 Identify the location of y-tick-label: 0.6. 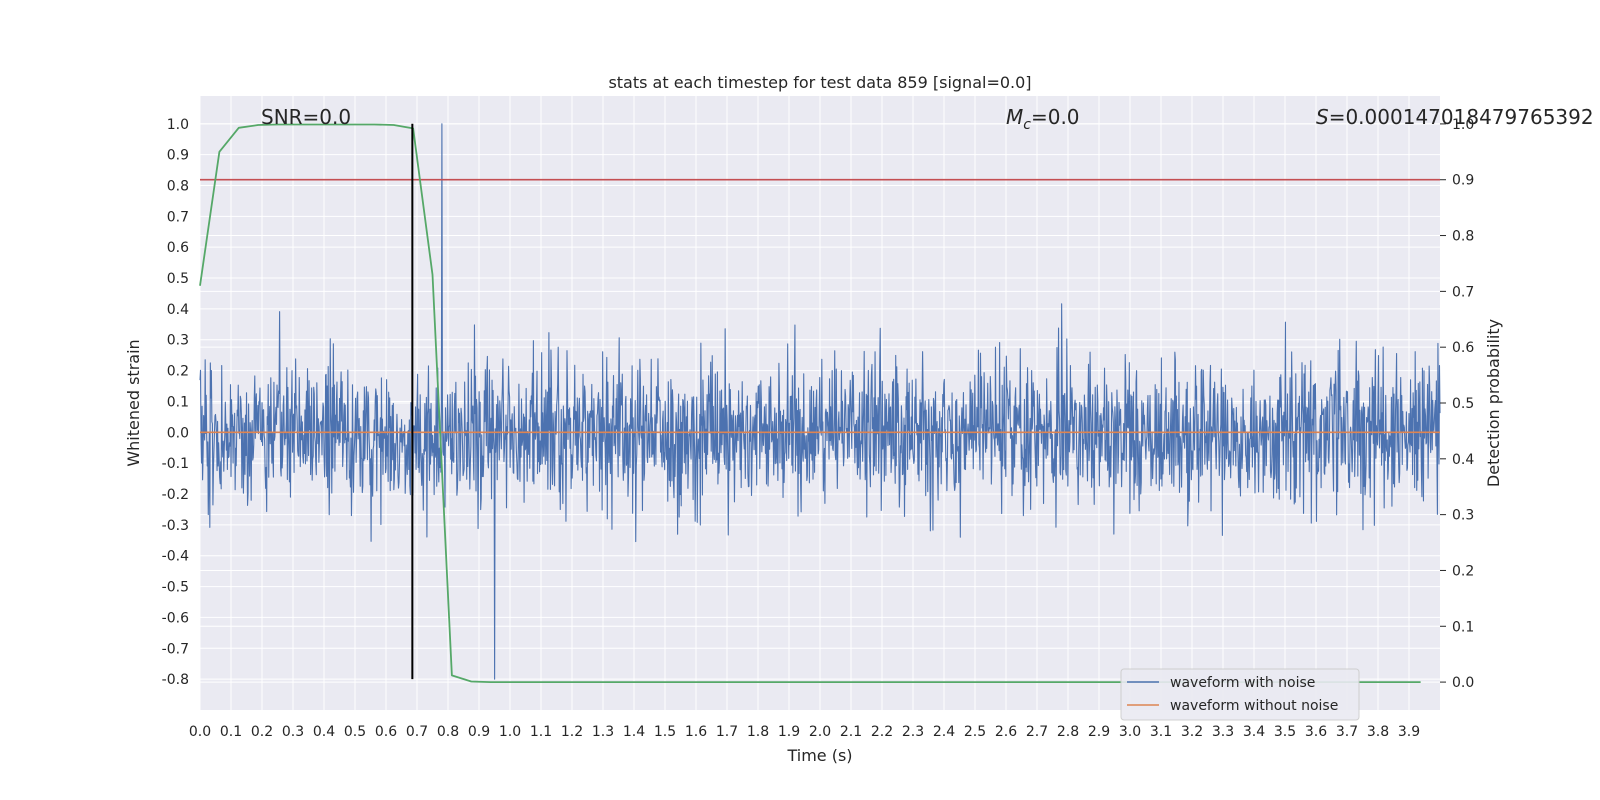
(178, 248).